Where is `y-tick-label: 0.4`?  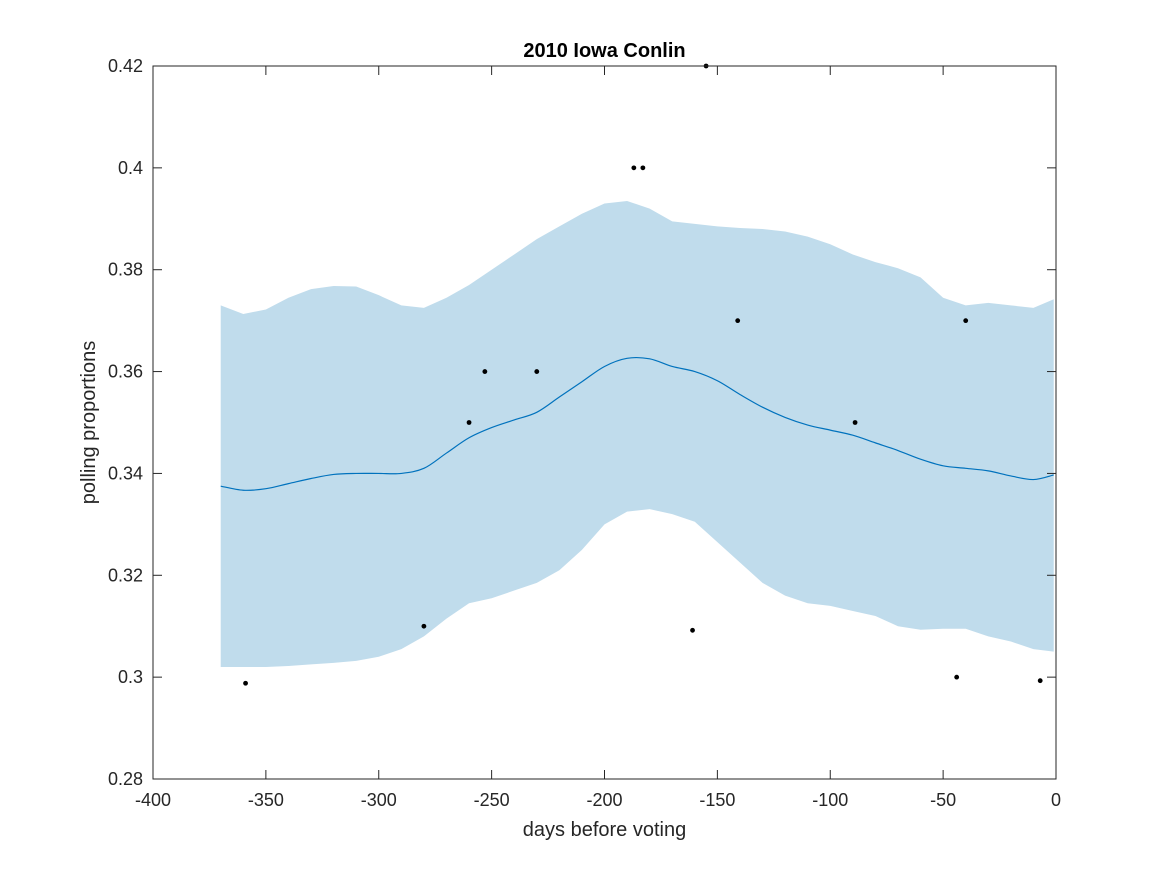
y-tick-label: 0.4 is located at coordinates (130, 168).